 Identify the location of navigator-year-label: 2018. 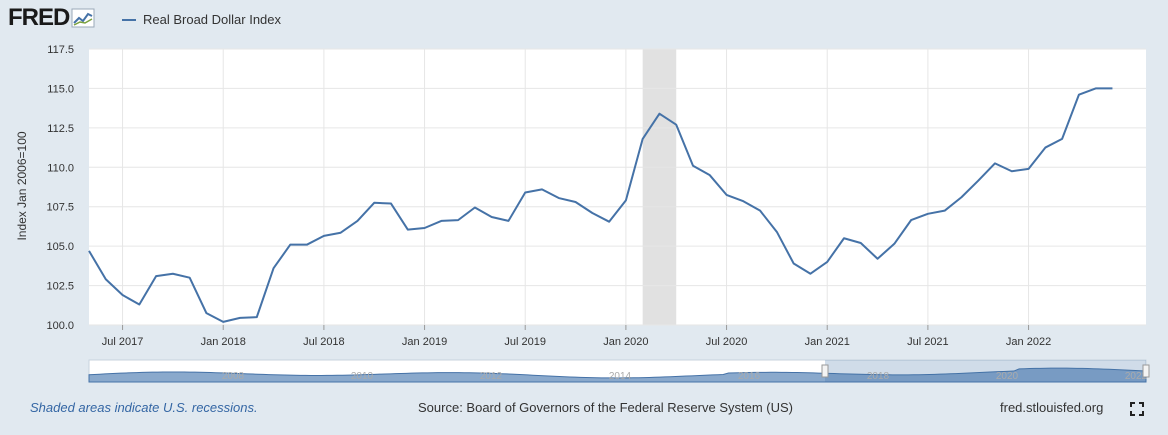
(878, 376).